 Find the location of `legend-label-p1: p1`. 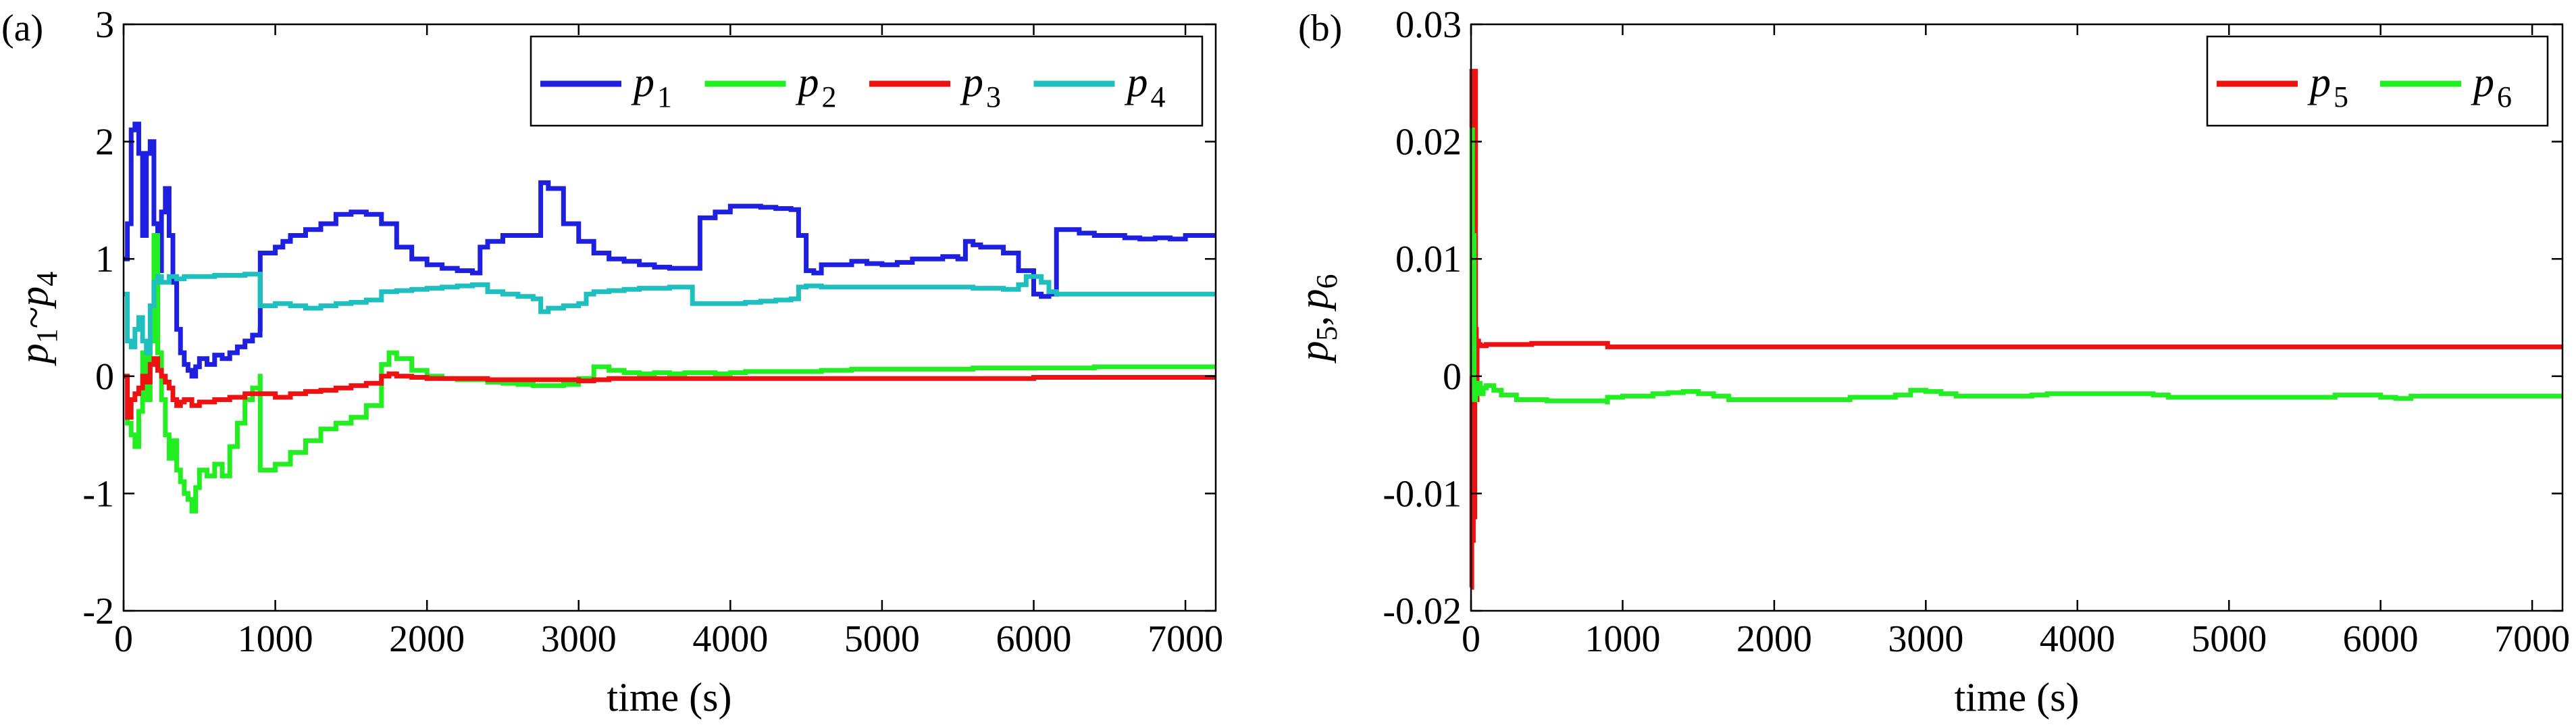

legend-label-p1: p1 is located at coordinates (651, 86).